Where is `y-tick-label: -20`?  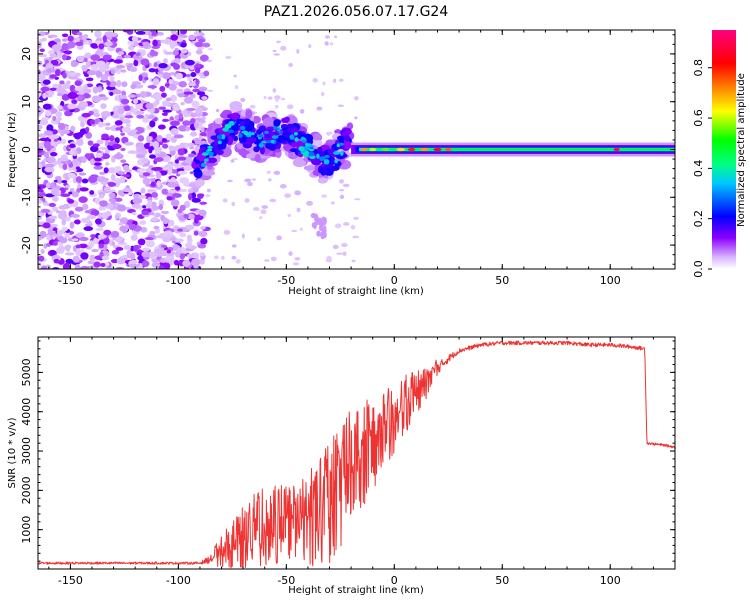 y-tick-label: -20 is located at coordinates (26, 245).